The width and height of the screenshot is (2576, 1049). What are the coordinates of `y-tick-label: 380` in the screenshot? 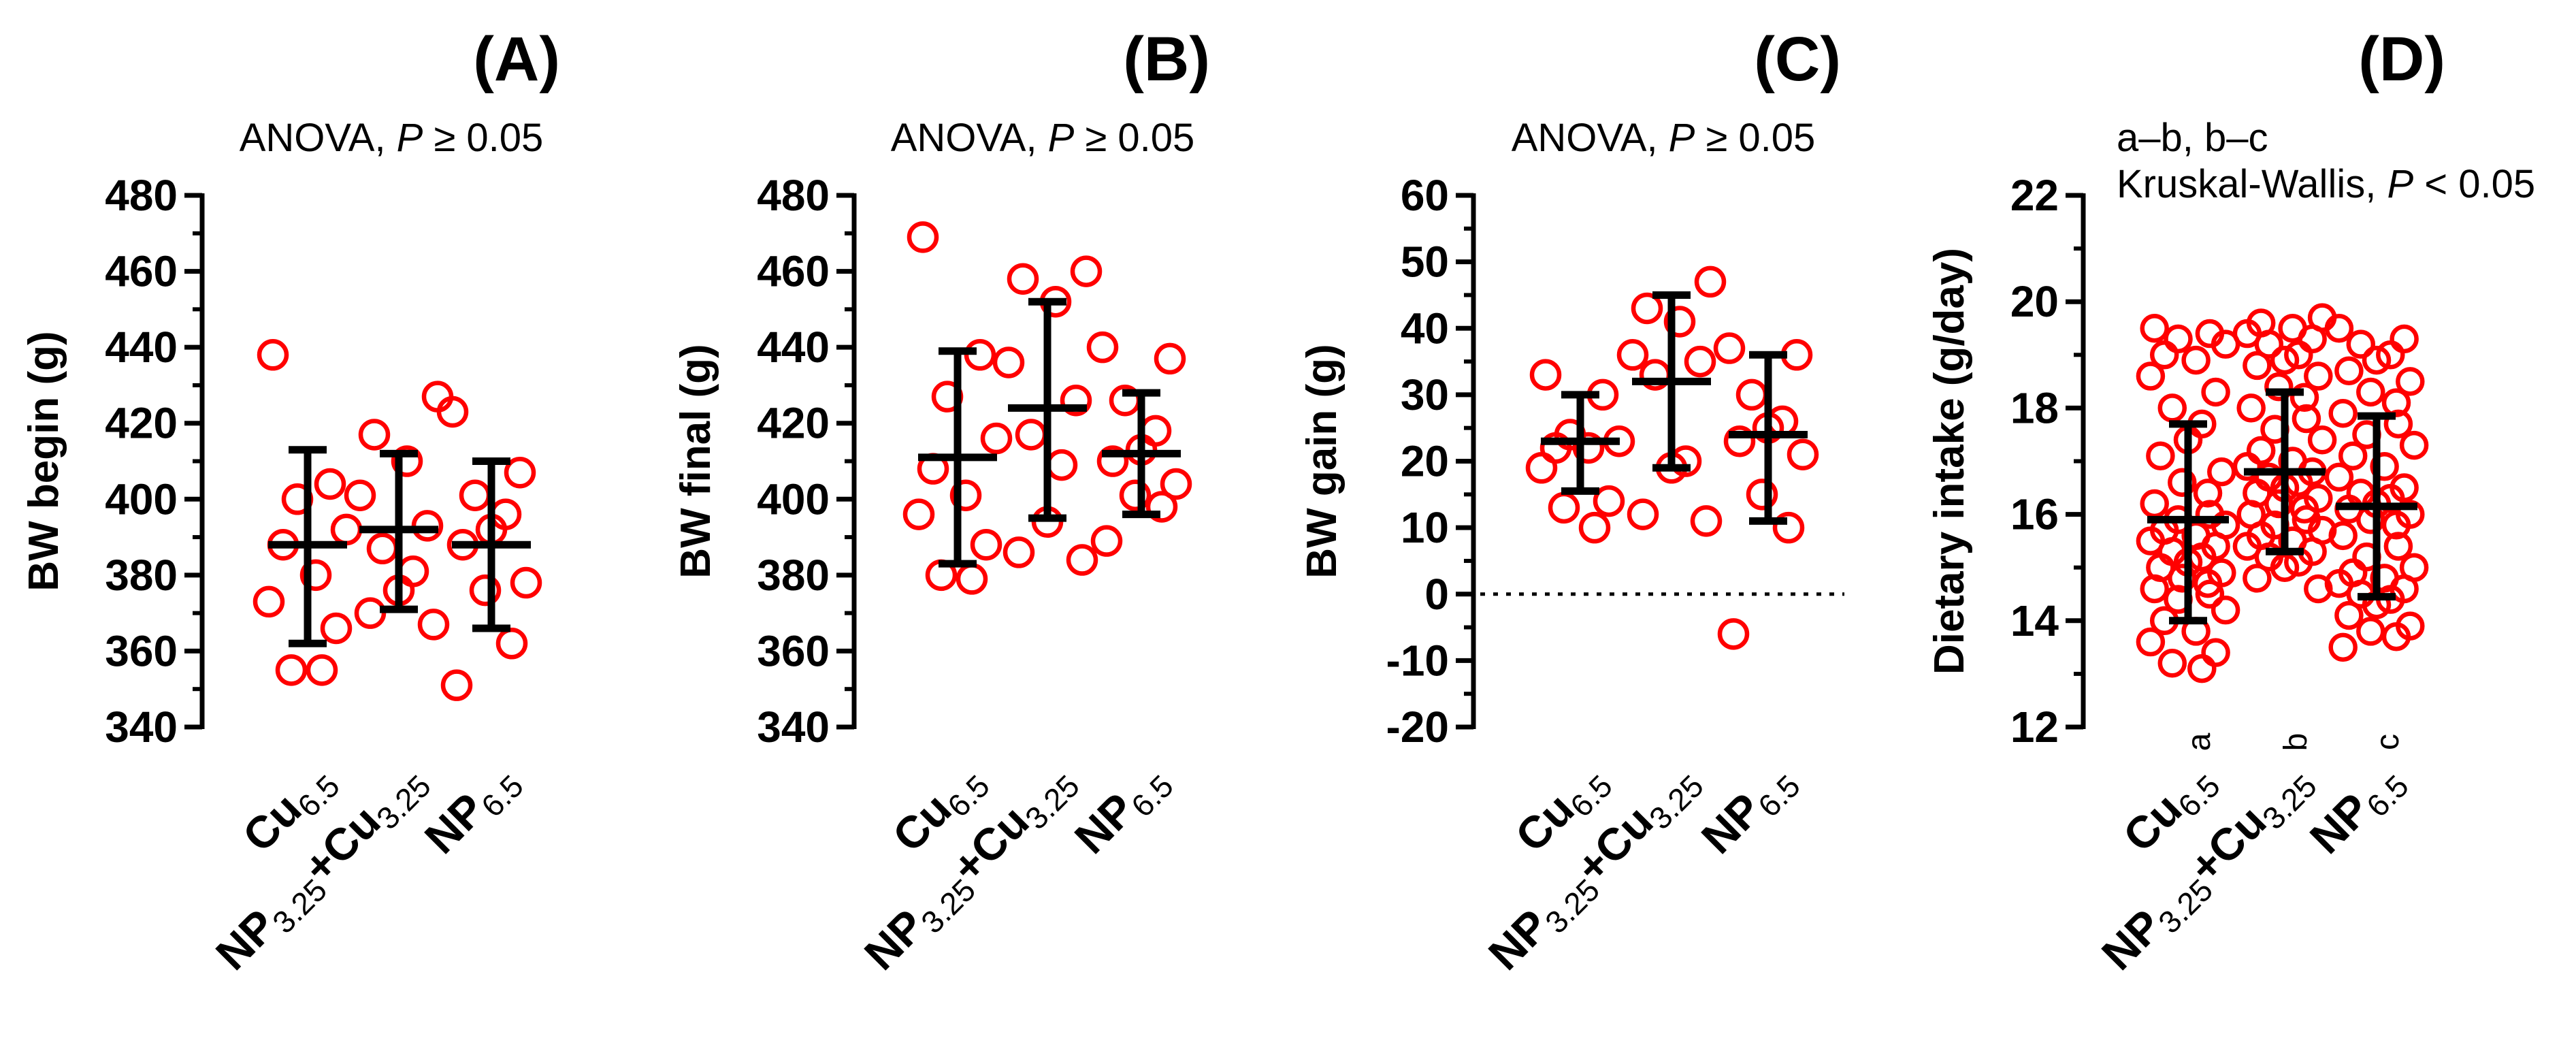 It's located at (141, 576).